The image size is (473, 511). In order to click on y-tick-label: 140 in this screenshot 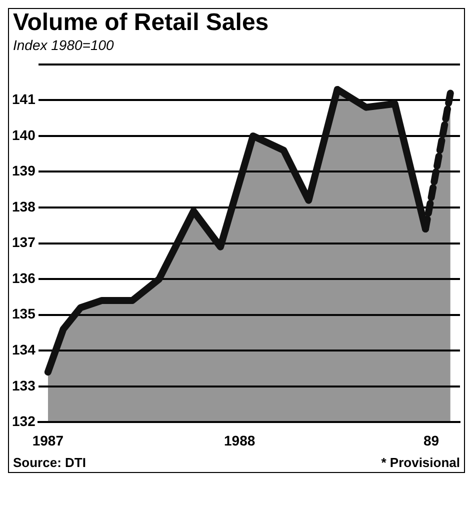, I will do `click(24, 134)`.